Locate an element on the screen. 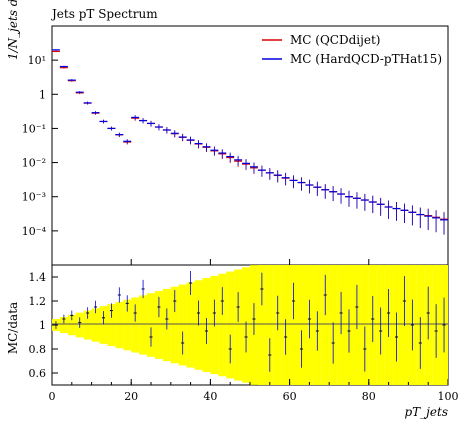  x-tick-label: 80 is located at coordinates (369, 396).